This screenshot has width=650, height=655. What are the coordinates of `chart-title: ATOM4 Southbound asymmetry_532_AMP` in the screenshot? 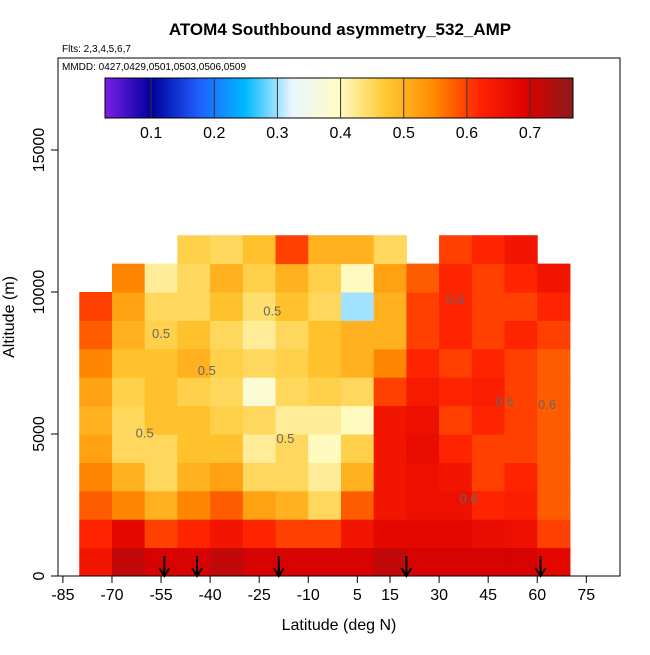 It's located at (340, 29).